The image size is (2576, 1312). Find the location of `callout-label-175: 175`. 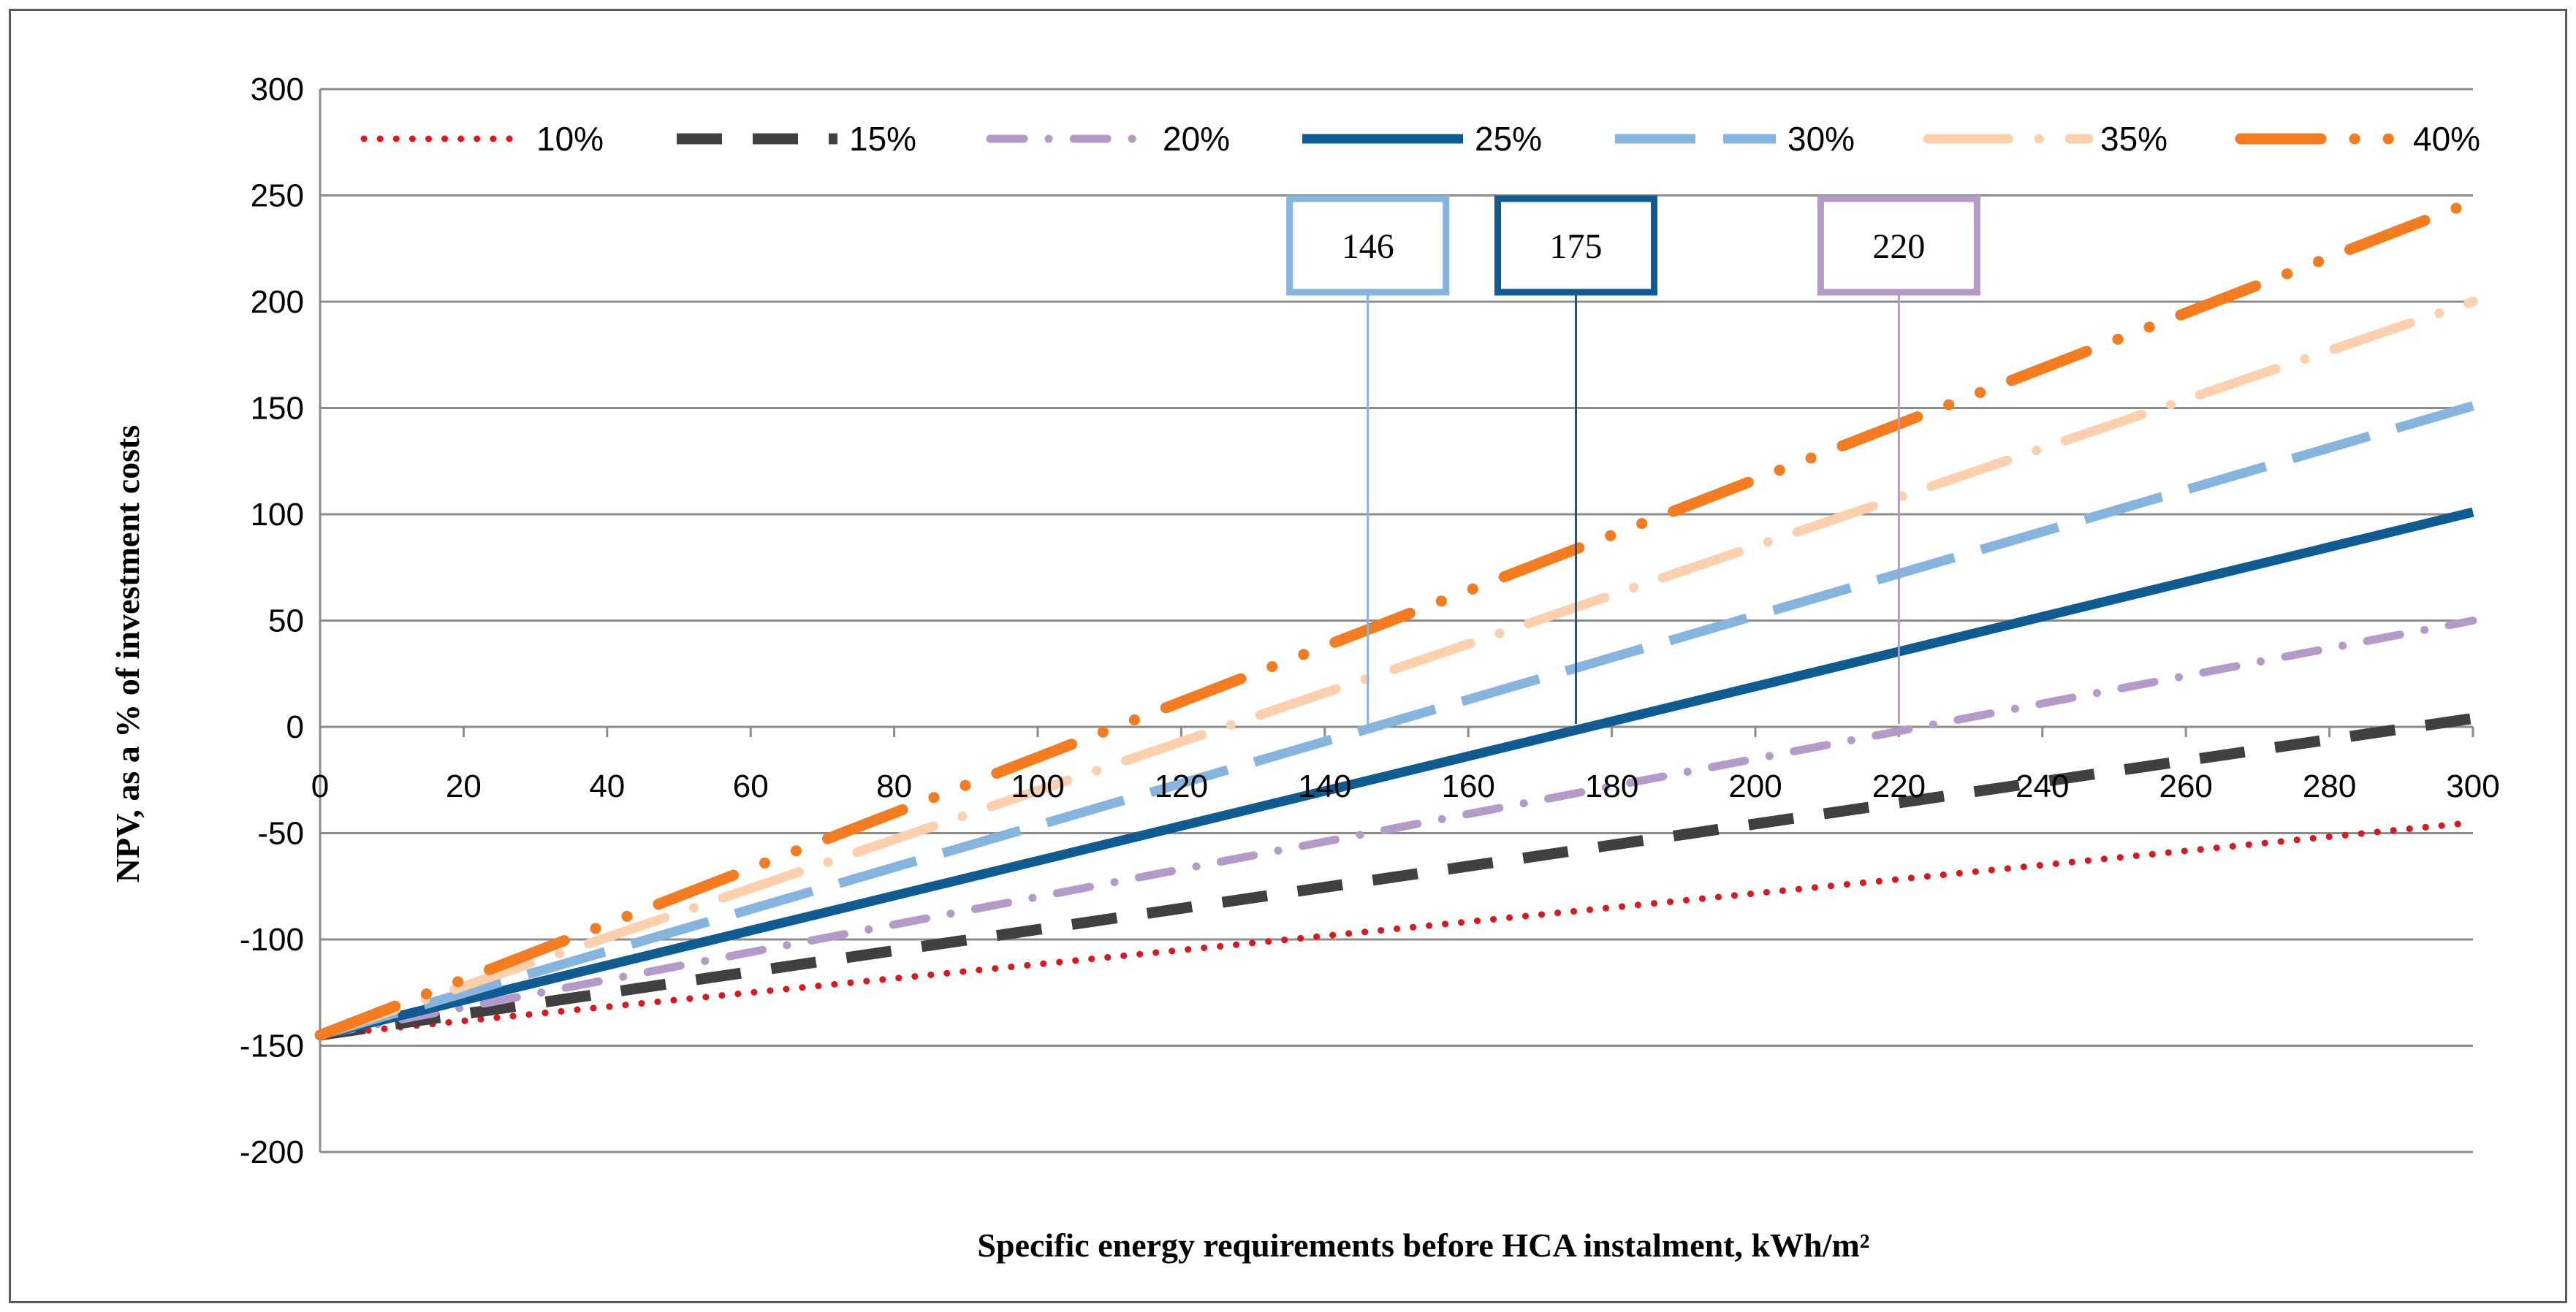

callout-label-175: 175 is located at coordinates (1577, 246).